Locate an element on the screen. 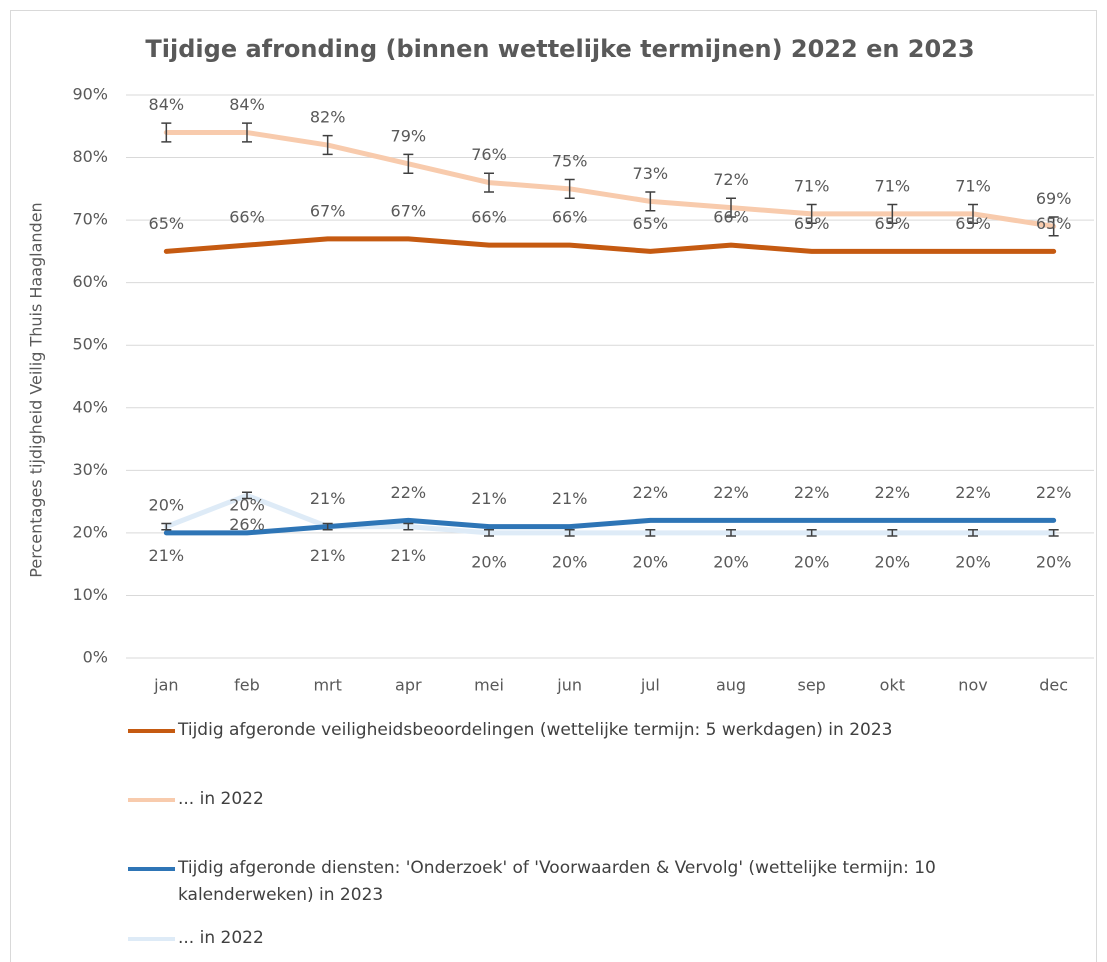  data-label: 72% is located at coordinates (731, 179).